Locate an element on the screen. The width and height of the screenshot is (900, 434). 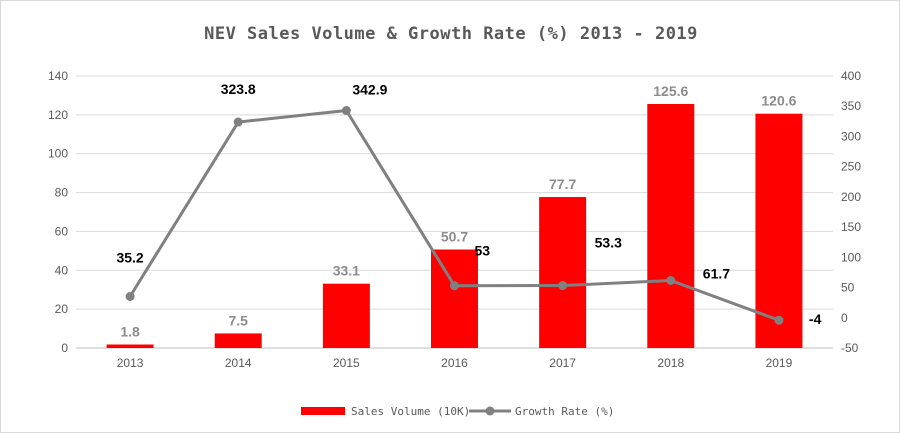
bar-data-label: 125.6 is located at coordinates (670, 91).